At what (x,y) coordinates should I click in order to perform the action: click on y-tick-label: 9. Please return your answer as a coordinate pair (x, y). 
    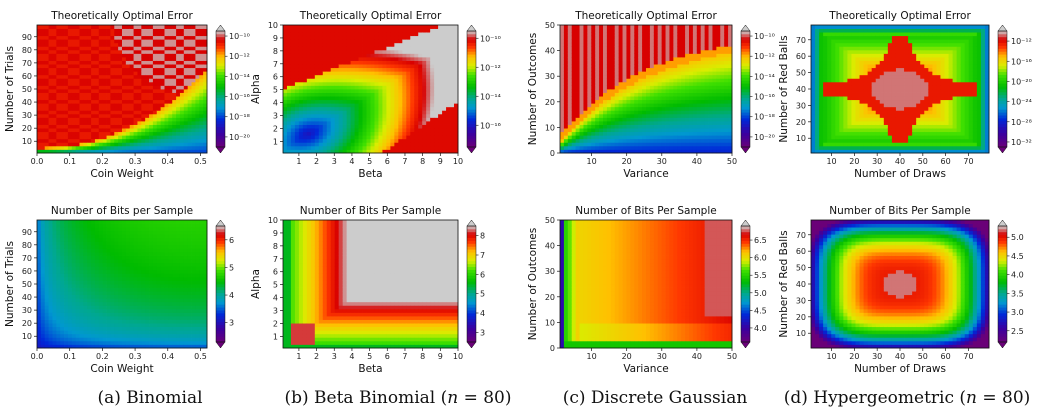
    Looking at the image, I should click on (275, 38).